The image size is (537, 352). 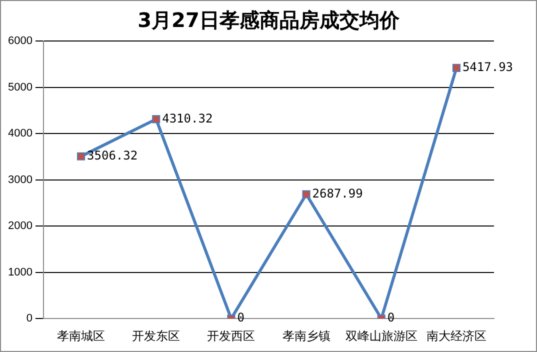 What do you see at coordinates (306, 335) in the screenshot?
I see `x-tick-label: 孝南乡镇` at bounding box center [306, 335].